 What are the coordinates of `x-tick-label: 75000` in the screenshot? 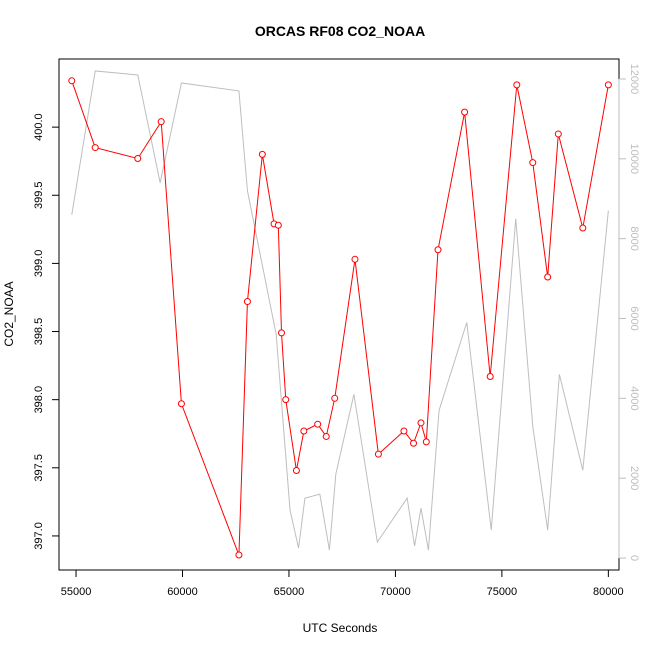 It's located at (502, 592).